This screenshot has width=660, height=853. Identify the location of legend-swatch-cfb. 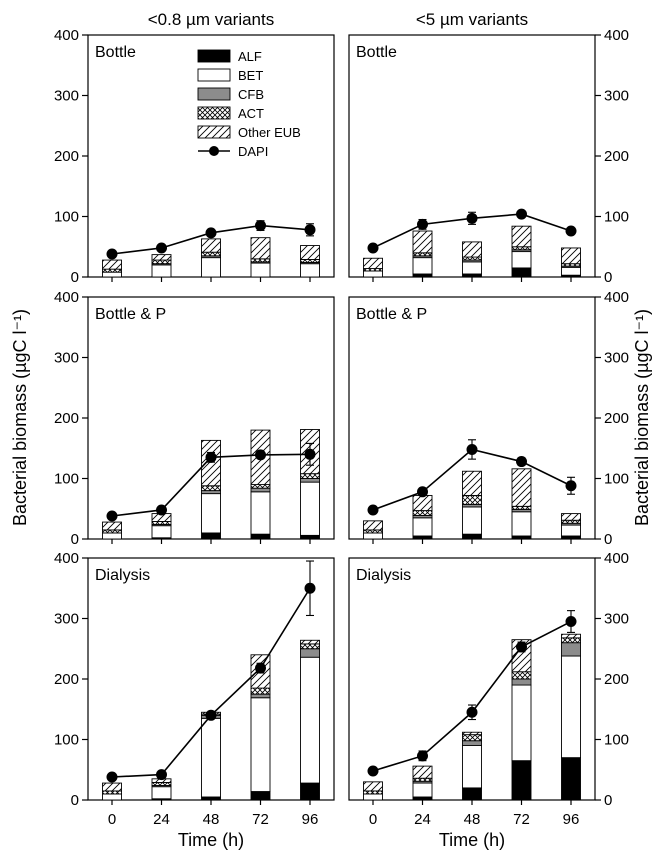
(214, 94).